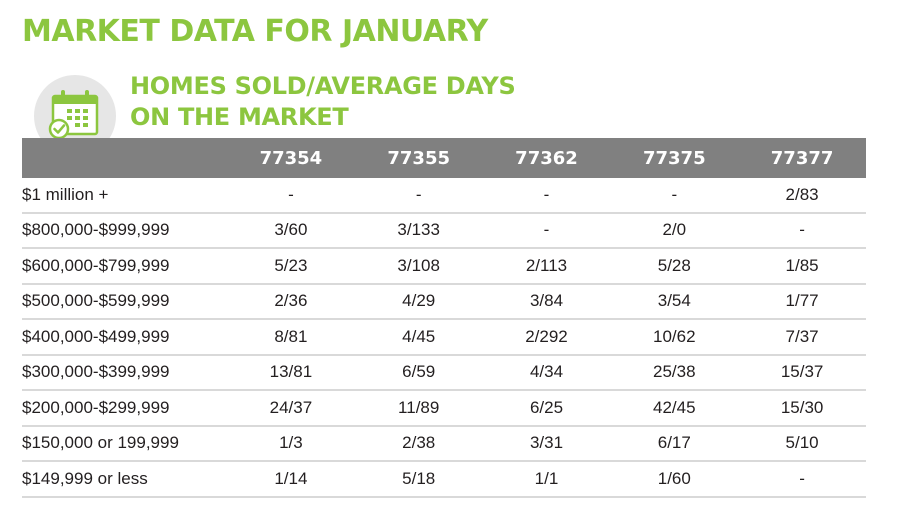  I want to click on table-cell: 1/1, so click(546, 479).